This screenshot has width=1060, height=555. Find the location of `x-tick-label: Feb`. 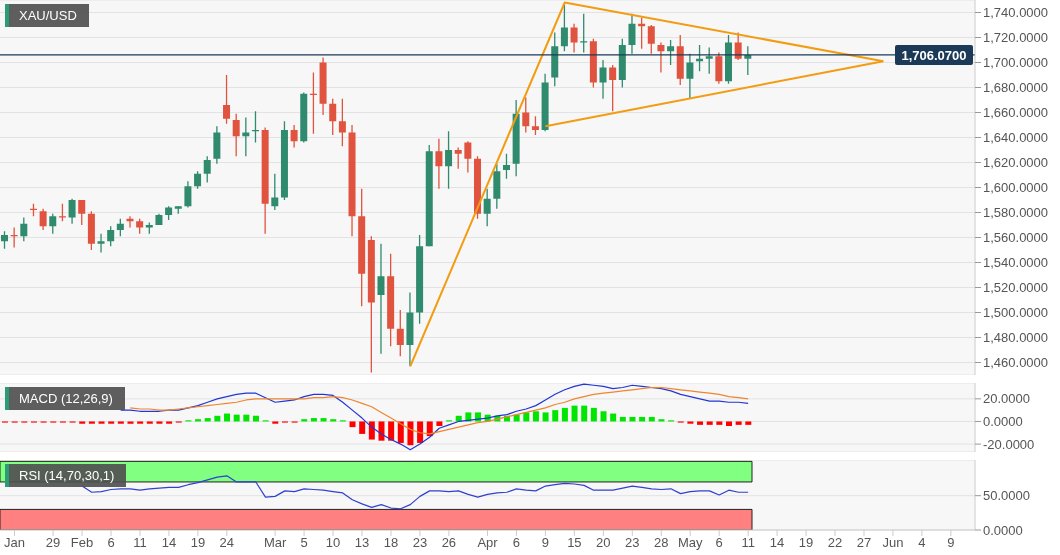

x-tick-label: Feb is located at coordinates (82, 543).